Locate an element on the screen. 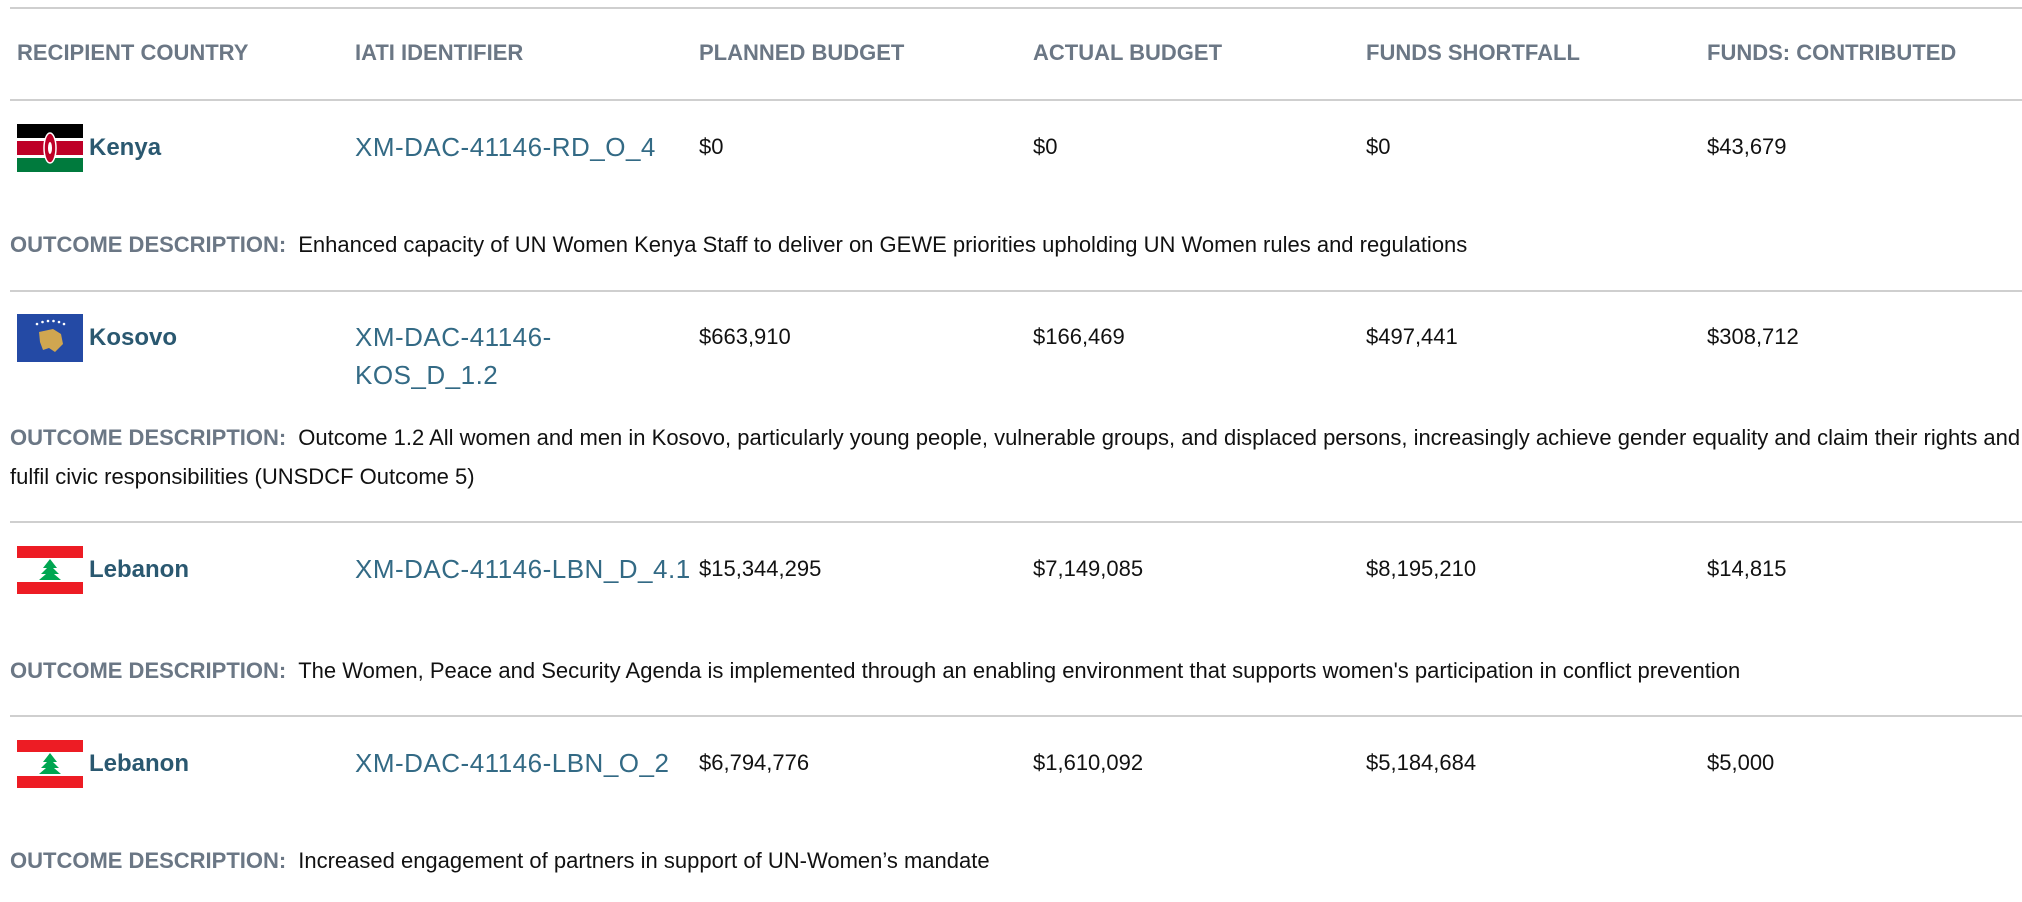 The height and width of the screenshot is (902, 2022). column-header: PLANNED BUDGET is located at coordinates (802, 52).